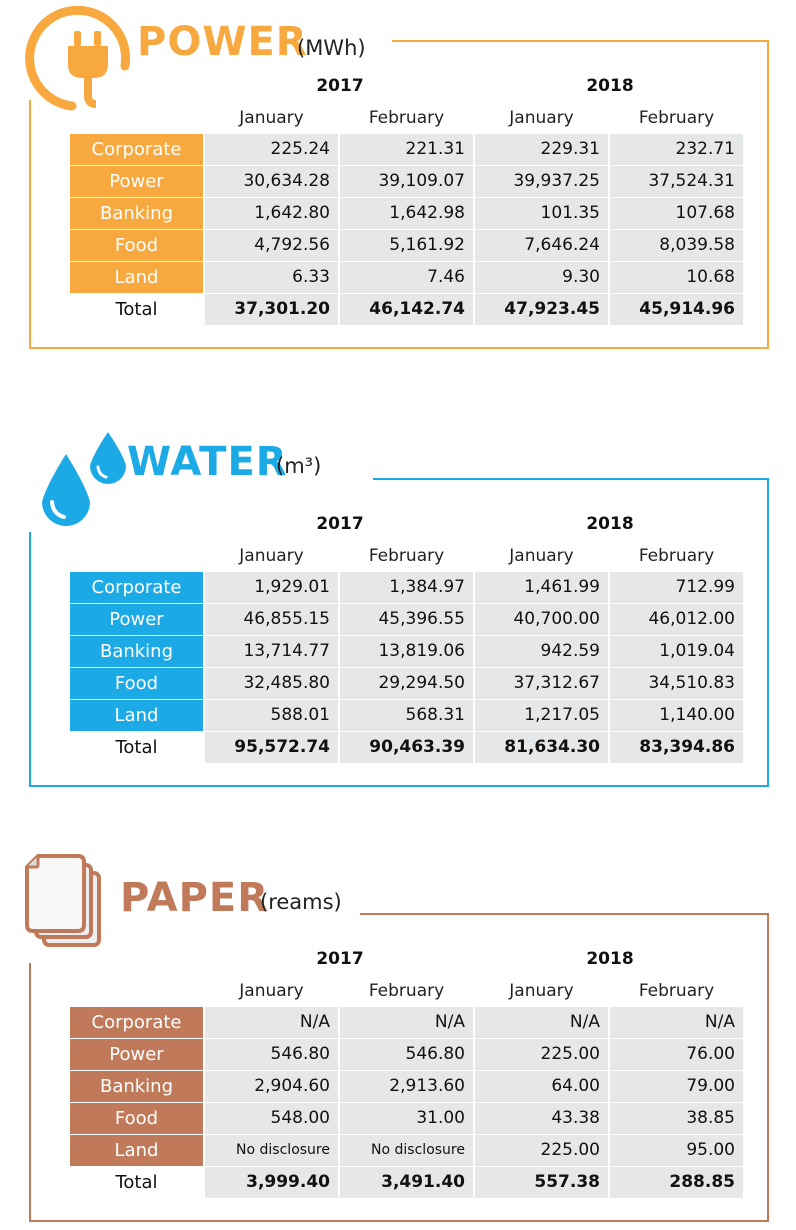  What do you see at coordinates (676, 715) in the screenshot?
I see `table-cell: 1,140.00` at bounding box center [676, 715].